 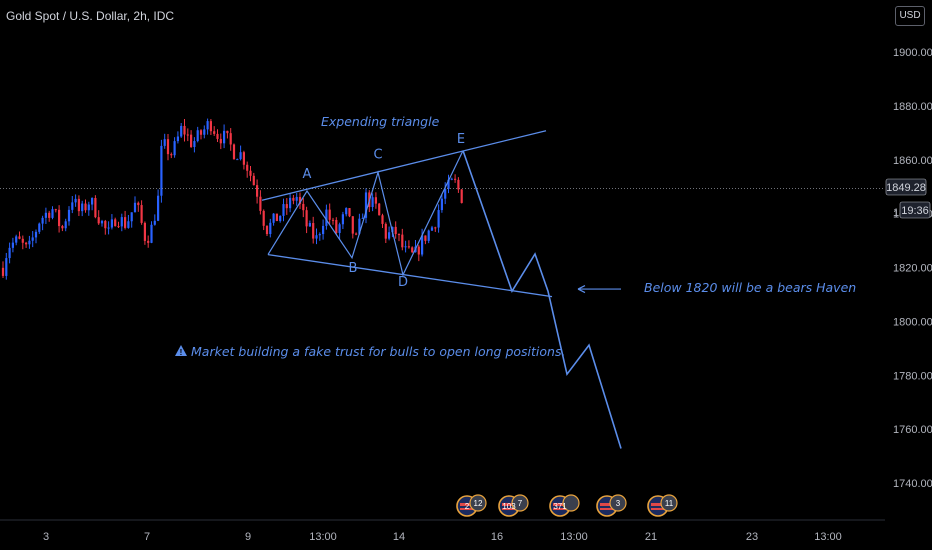 I want to click on event-badge: 11, so click(x=662, y=505).